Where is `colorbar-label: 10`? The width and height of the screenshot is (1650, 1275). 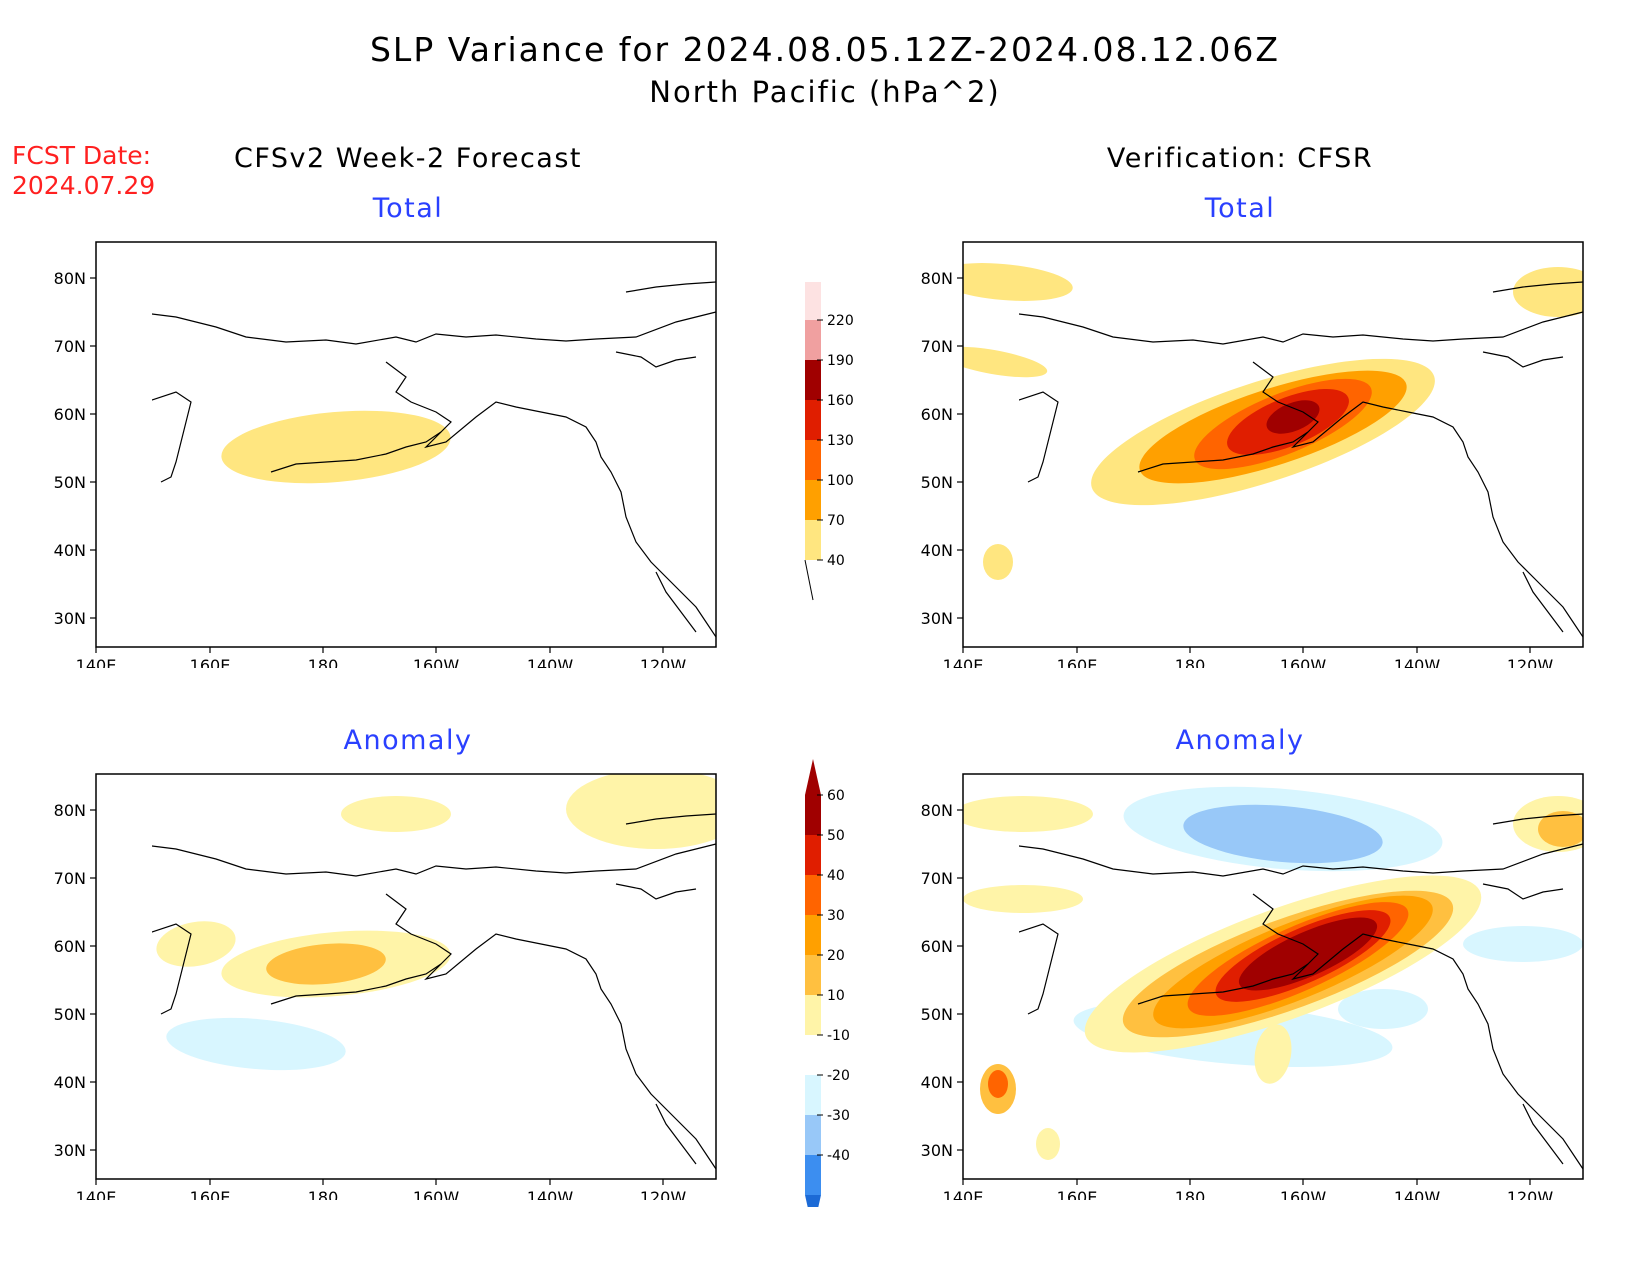 colorbar-label: 10 is located at coordinates (836, 996).